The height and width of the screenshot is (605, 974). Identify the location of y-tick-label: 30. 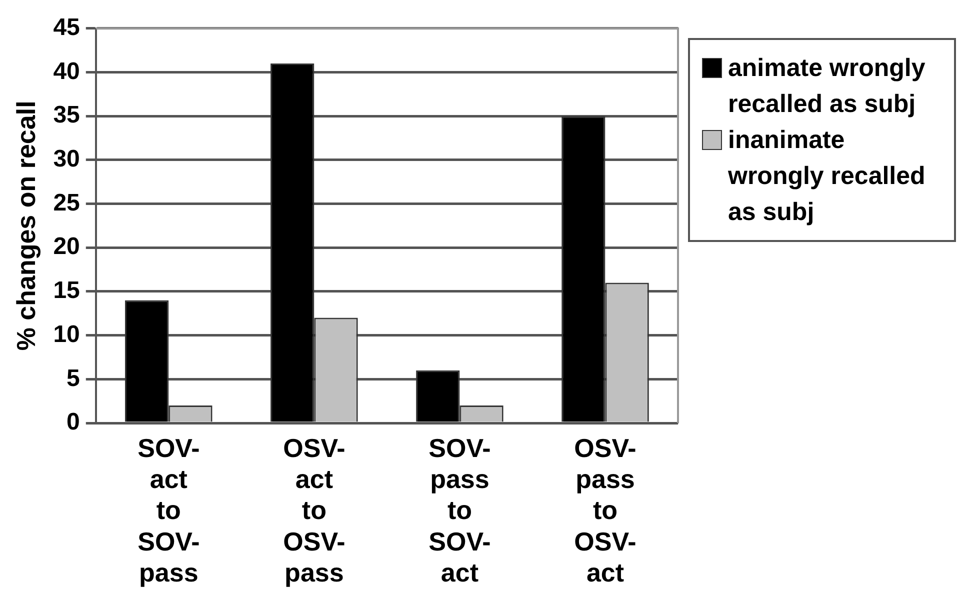
(66, 159).